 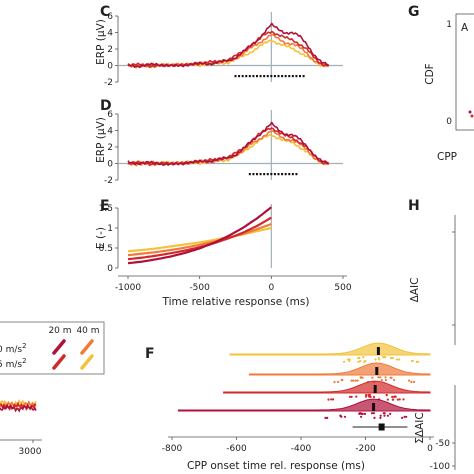 What do you see at coordinates (110, 229) in the screenshot?
I see `y-tick-label: 1` at bounding box center [110, 229].